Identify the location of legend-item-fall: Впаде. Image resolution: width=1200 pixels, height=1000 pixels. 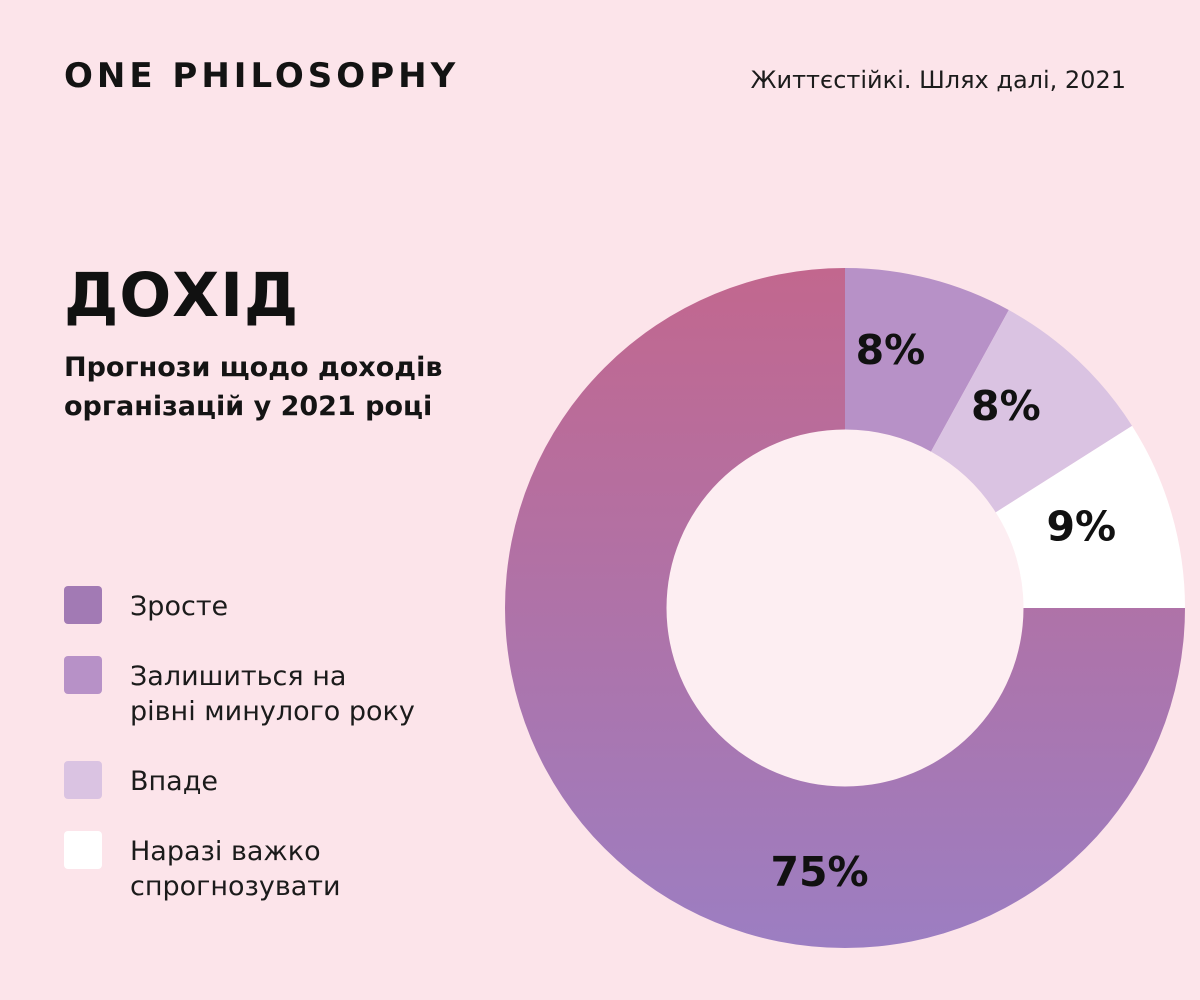
(242, 780).